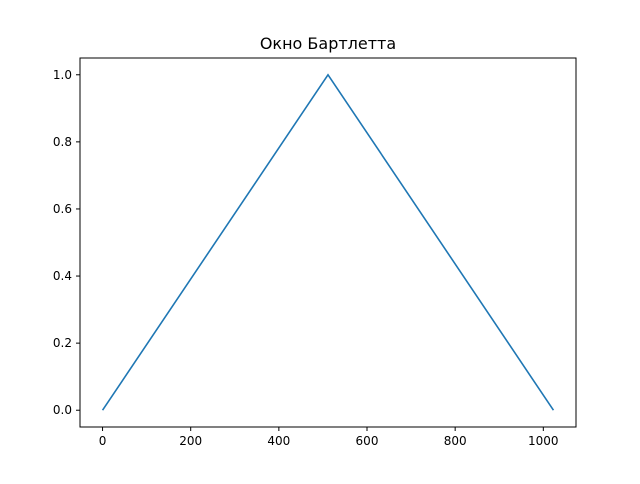 The width and height of the screenshot is (640, 484). Describe the element at coordinates (328, 43) in the screenshot. I see `chart-title: Окно Бартлетта` at that location.